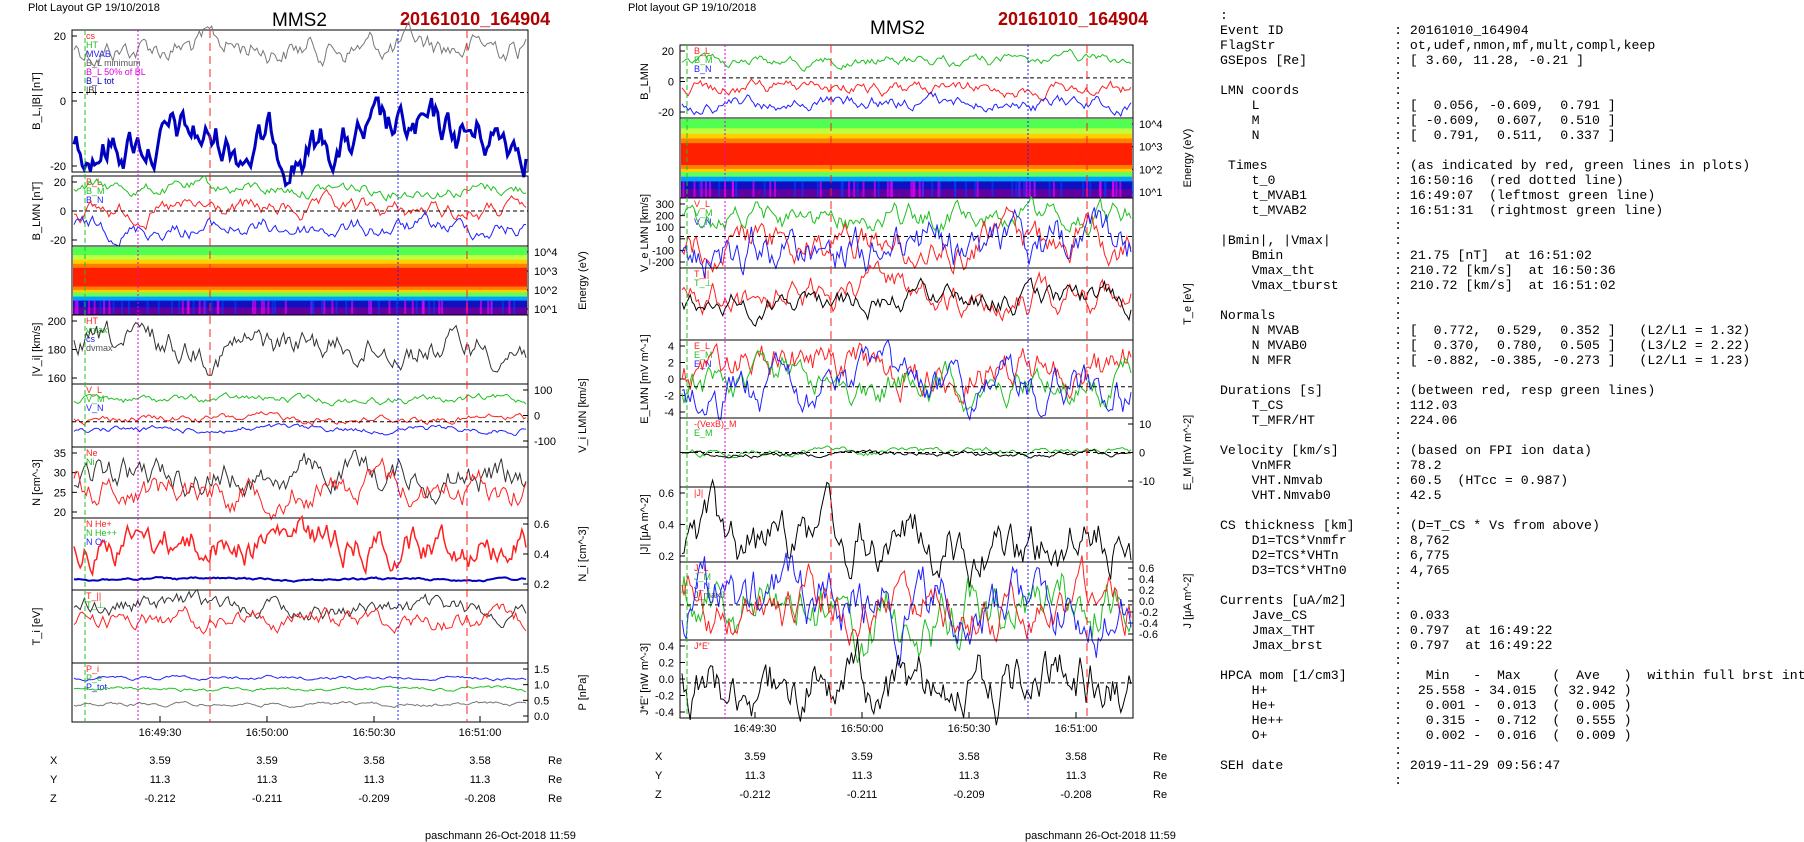  What do you see at coordinates (703, 213) in the screenshot?
I see `legend-entry: V_M` at bounding box center [703, 213].